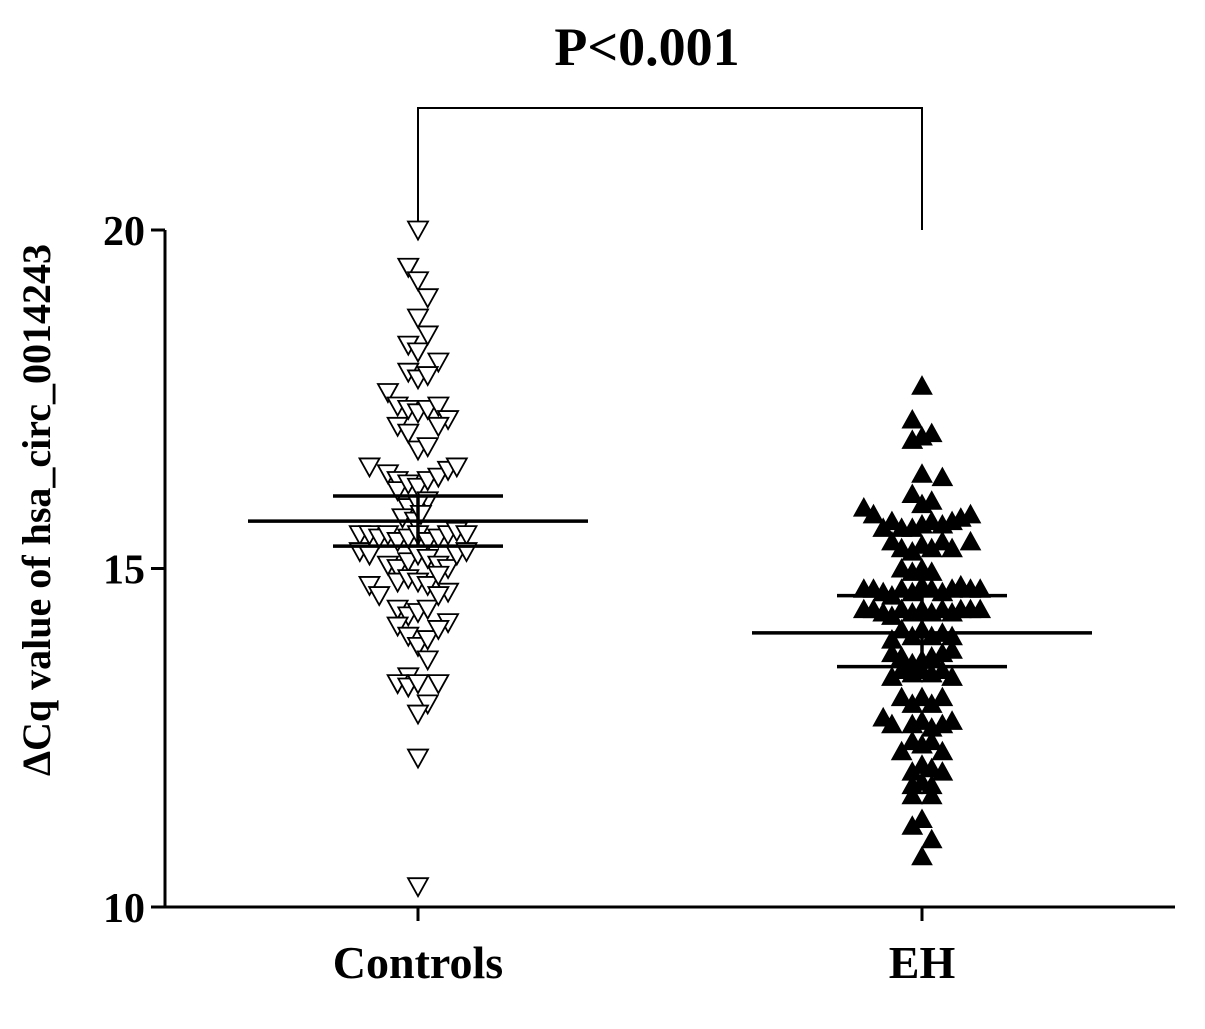 This screenshot has height=1029, width=1205. Describe the element at coordinates (922, 962) in the screenshot. I see `x-category-label: EH` at that location.